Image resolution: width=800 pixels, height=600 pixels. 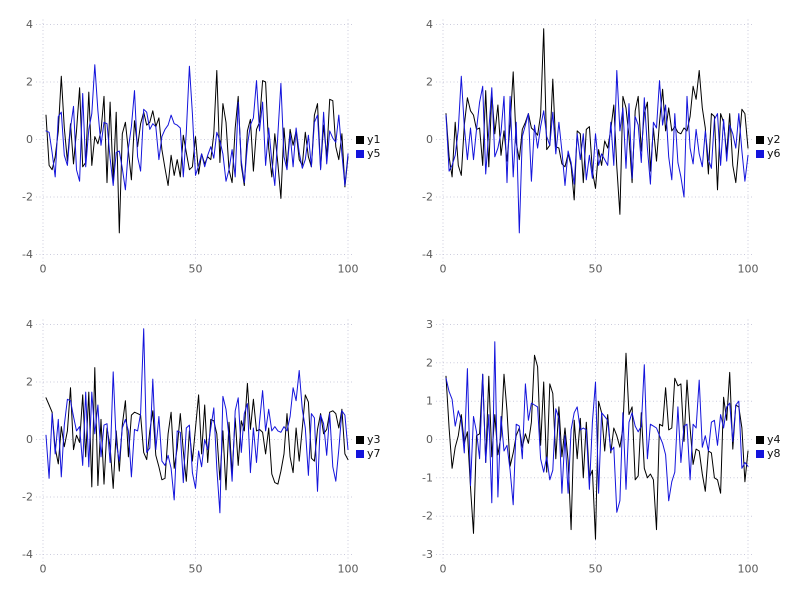 I want to click on legend-swatch-y2, so click(x=760, y=140).